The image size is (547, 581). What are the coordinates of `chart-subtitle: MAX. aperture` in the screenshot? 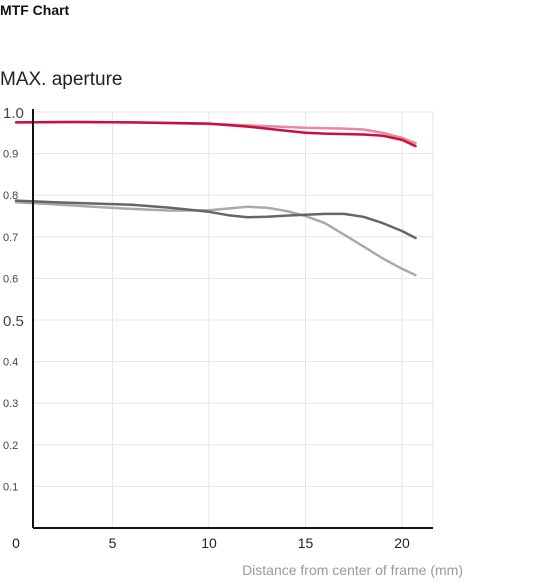 It's located at (61, 79).